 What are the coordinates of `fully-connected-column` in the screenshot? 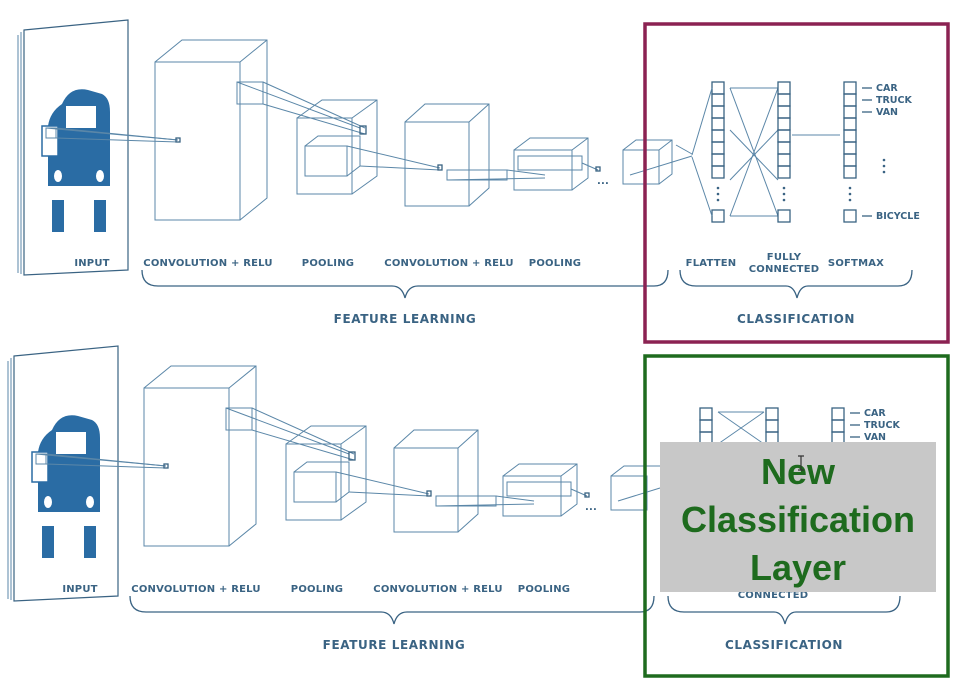 It's located at (784, 152).